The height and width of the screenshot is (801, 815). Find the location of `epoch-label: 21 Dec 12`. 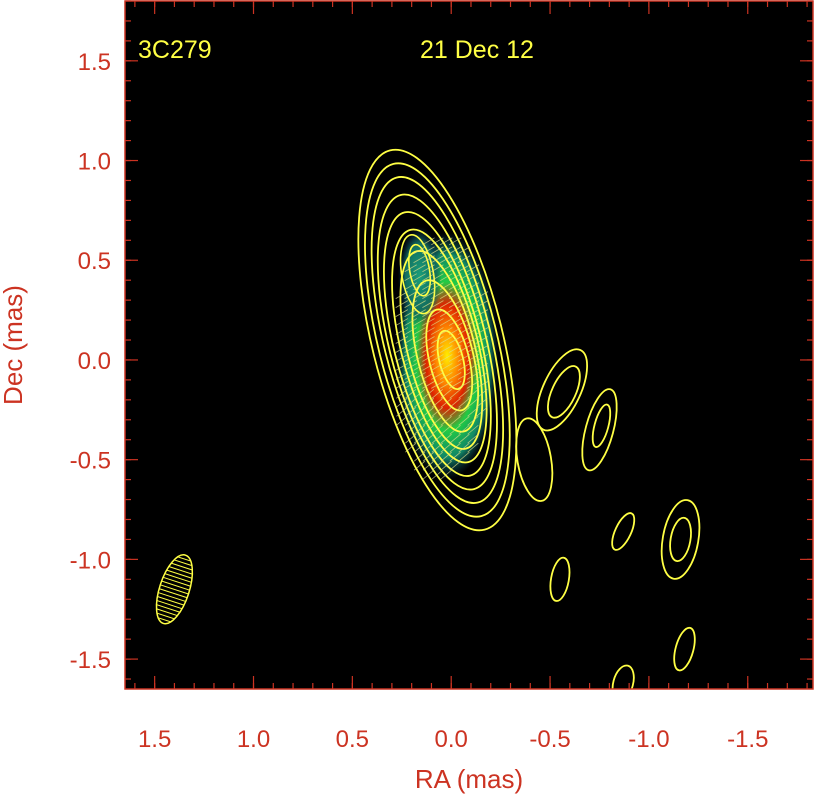

epoch-label: 21 Dec 12 is located at coordinates (477, 50).